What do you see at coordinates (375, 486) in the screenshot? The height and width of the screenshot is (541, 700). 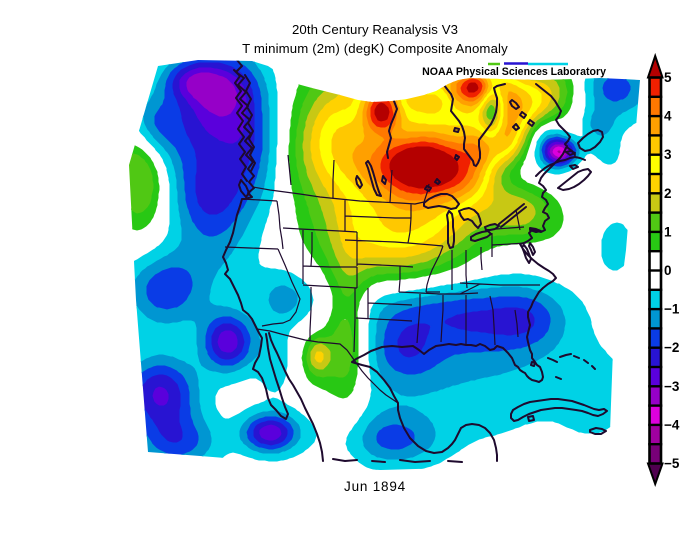 I see `svg-text: Jun 1894` at bounding box center [375, 486].